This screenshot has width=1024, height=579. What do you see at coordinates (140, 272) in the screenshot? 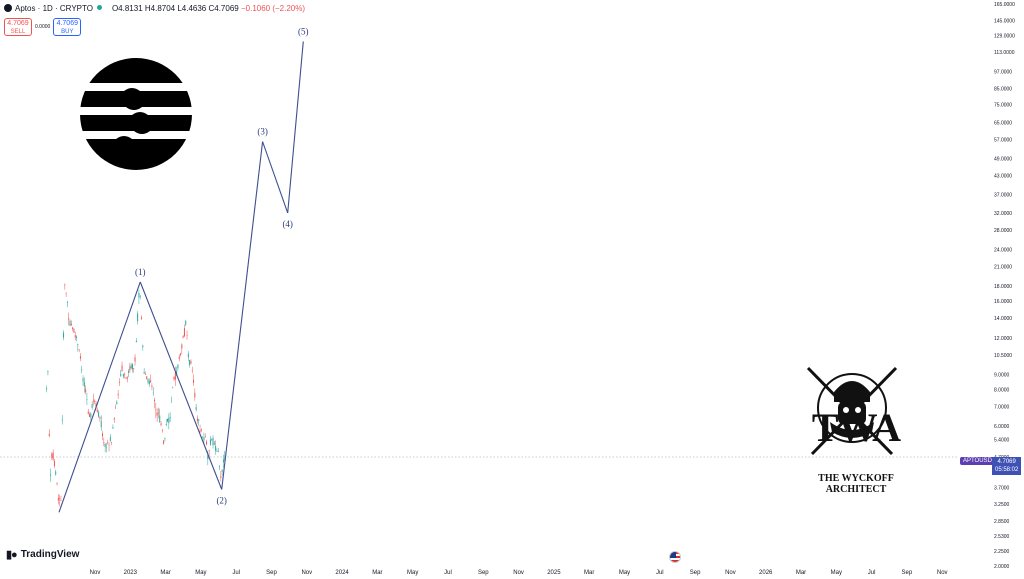
I see `wave-label: (1)` at bounding box center [140, 272].